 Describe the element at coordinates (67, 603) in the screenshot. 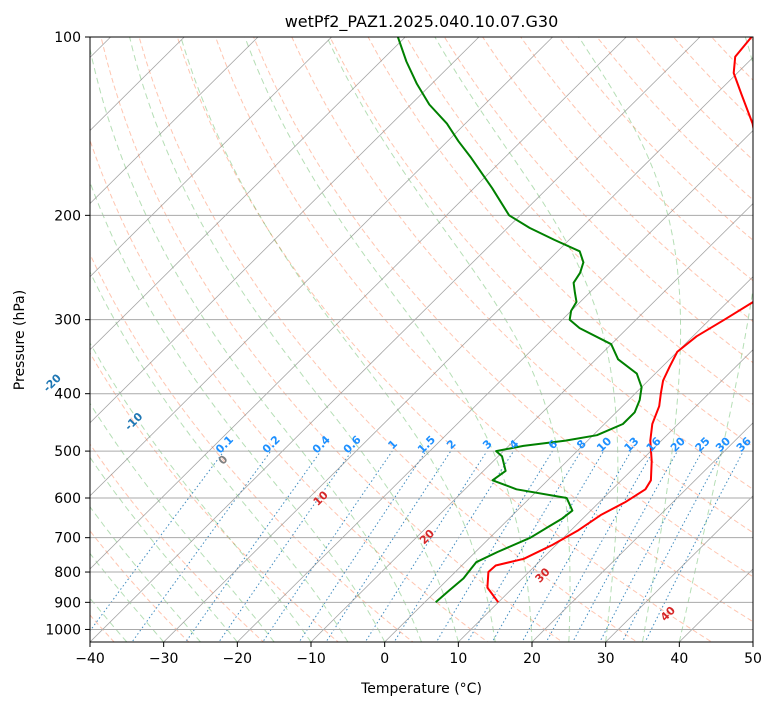

I see `y-tick-label: 900` at that location.